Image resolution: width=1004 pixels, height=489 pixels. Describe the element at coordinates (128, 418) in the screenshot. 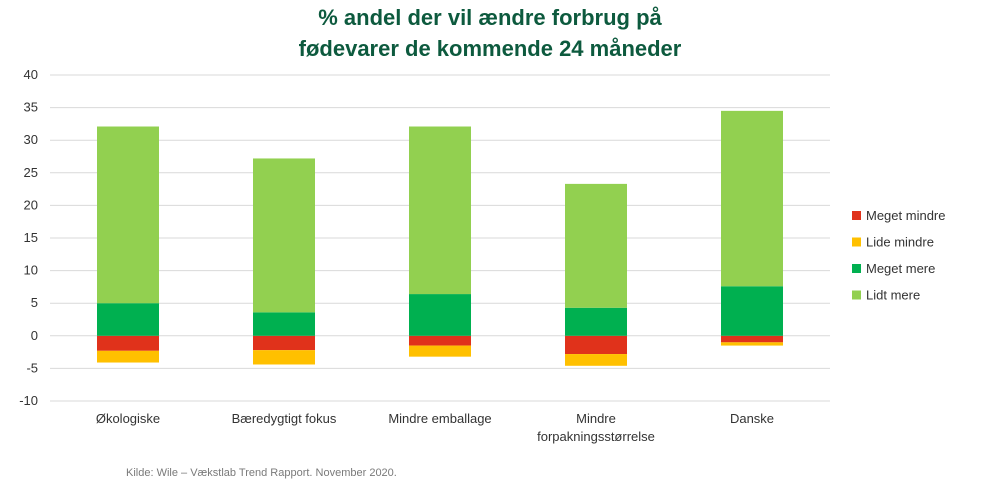

I see `x-category-label: Økologiske` at that location.